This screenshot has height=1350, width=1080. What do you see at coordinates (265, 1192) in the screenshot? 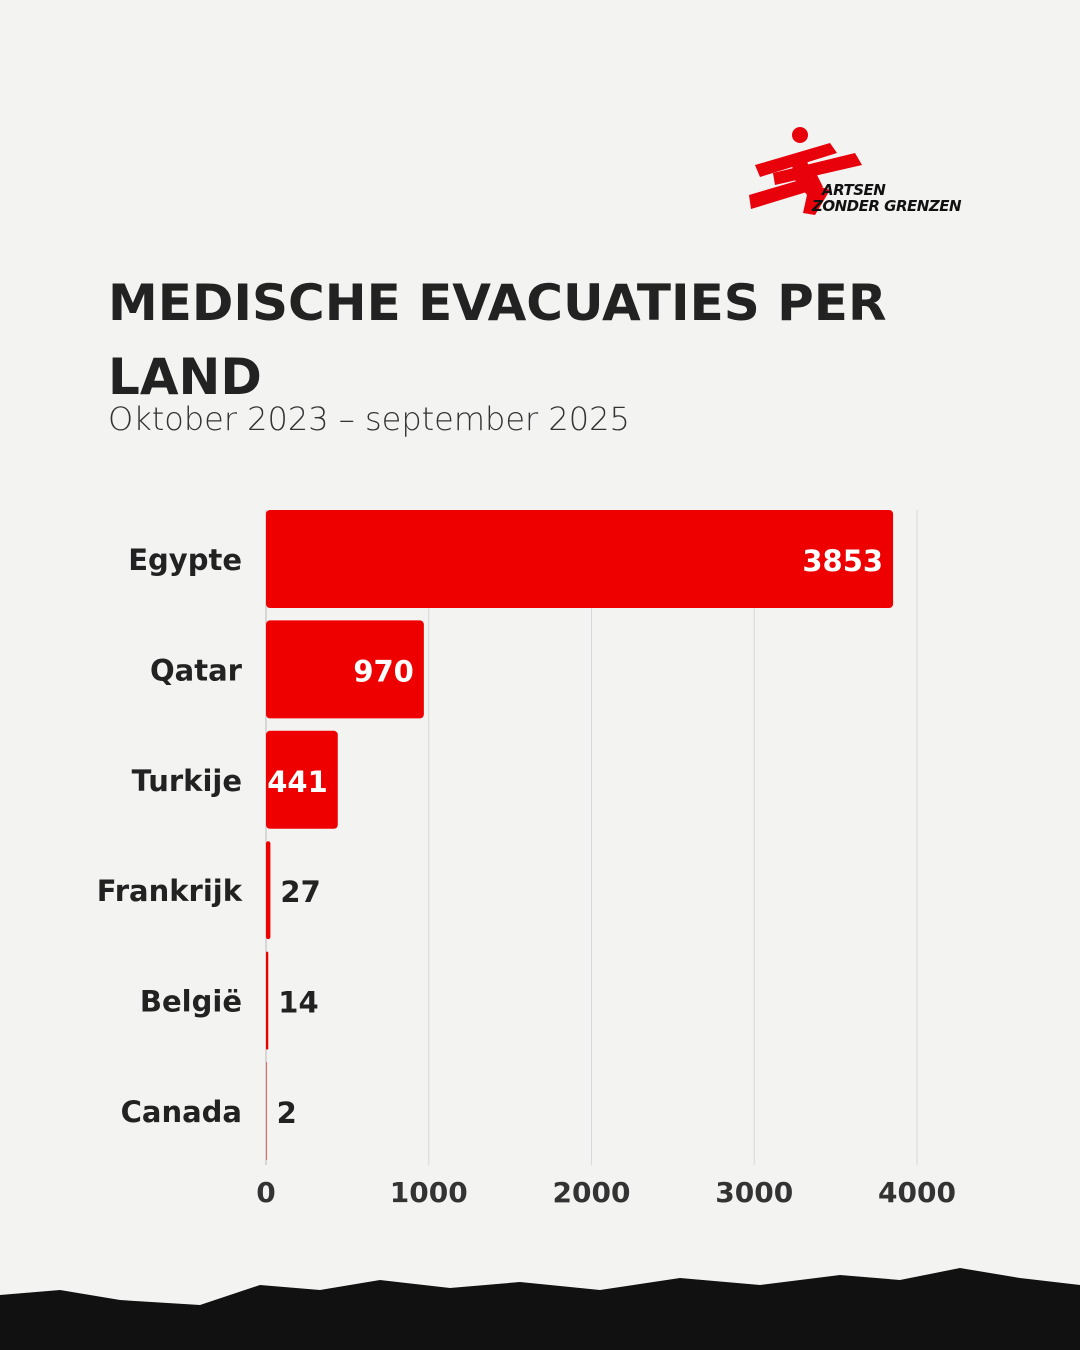
I see `x-tick-label: 0` at bounding box center [265, 1192].